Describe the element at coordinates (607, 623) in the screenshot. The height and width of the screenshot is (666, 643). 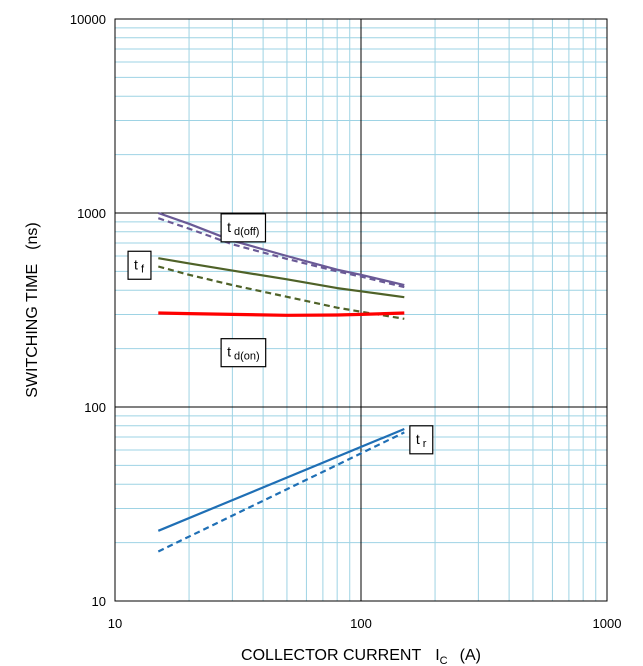
I see `x-tick-label: 1000` at that location.